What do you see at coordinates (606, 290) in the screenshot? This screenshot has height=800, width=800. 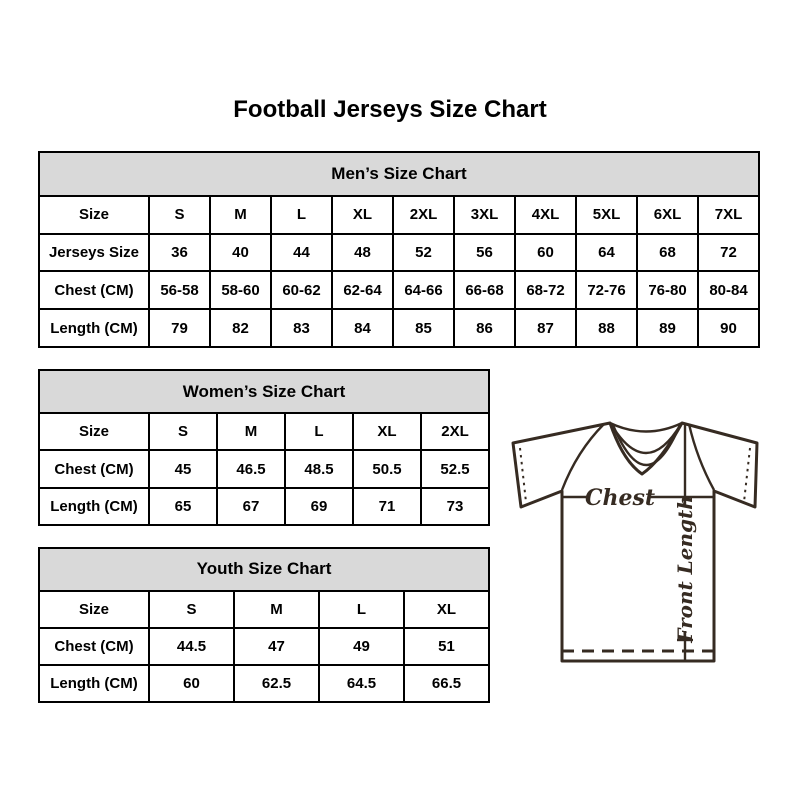 I see `size-cell: 72-76` at bounding box center [606, 290].